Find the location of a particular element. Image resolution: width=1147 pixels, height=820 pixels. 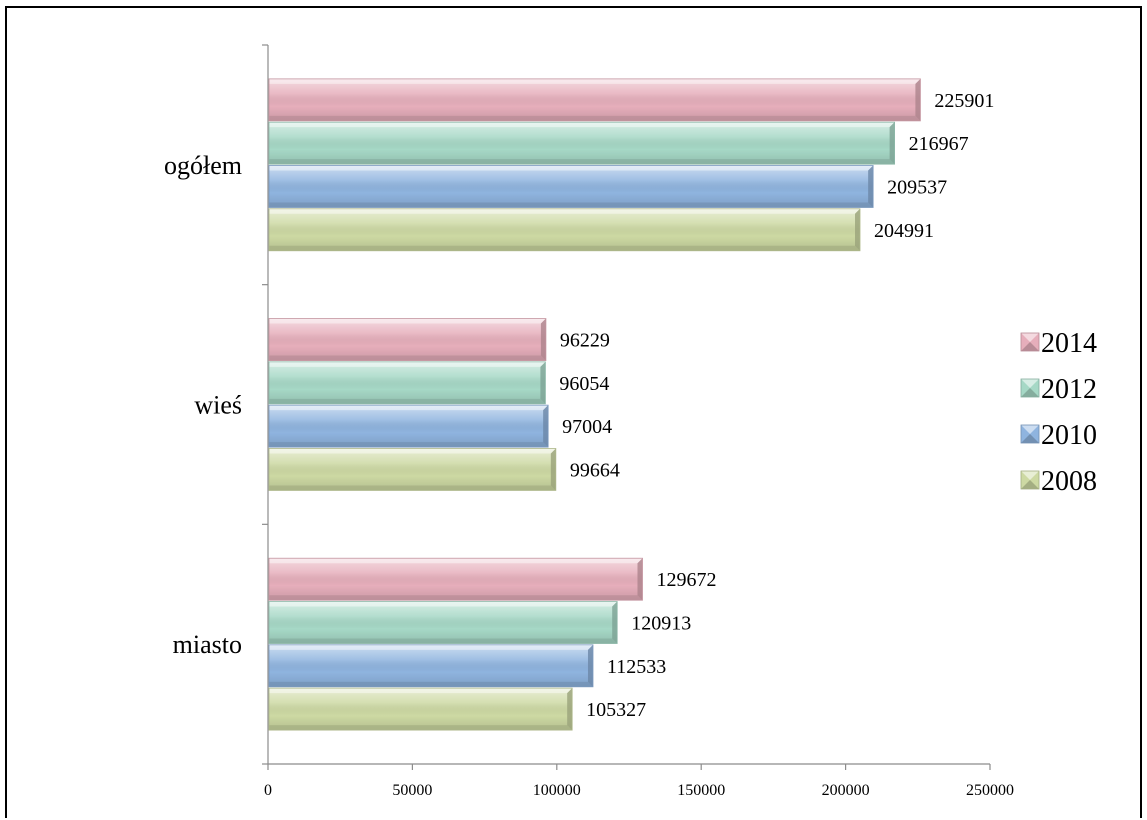

legend-label: 2014 is located at coordinates (1069, 343).